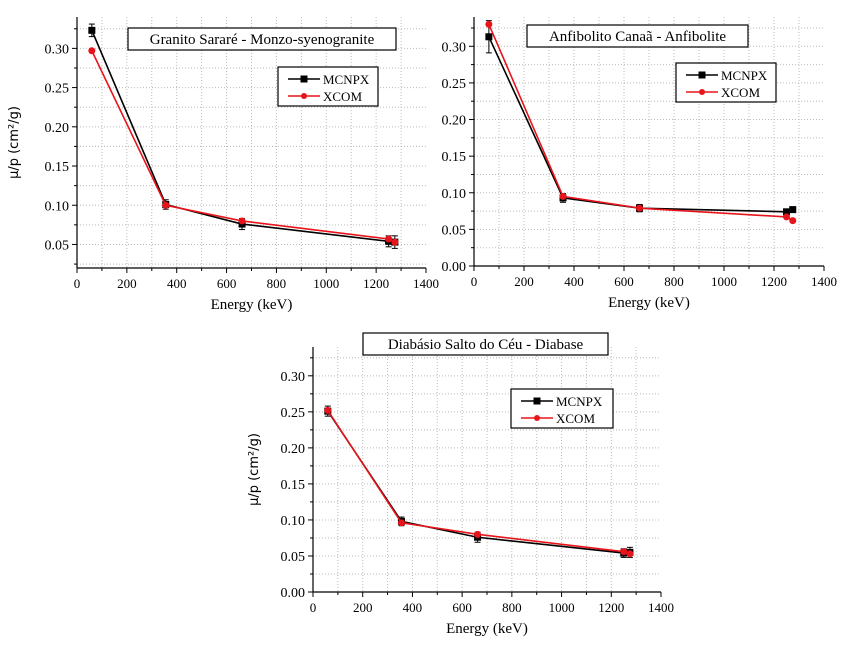 The height and width of the screenshot is (658, 853). I want to click on chart-title: Anfibolito Canaã - Anfibolite, so click(637, 37).